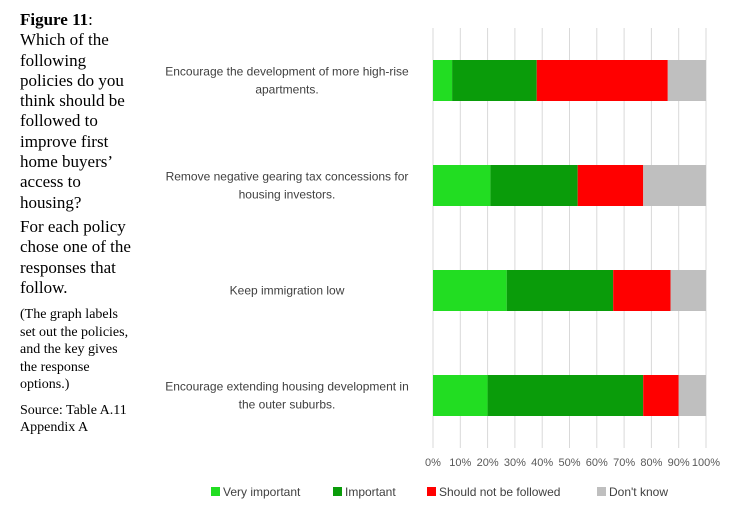 The height and width of the screenshot is (525, 743). I want to click on x-tick-label: 100%, so click(706, 463).